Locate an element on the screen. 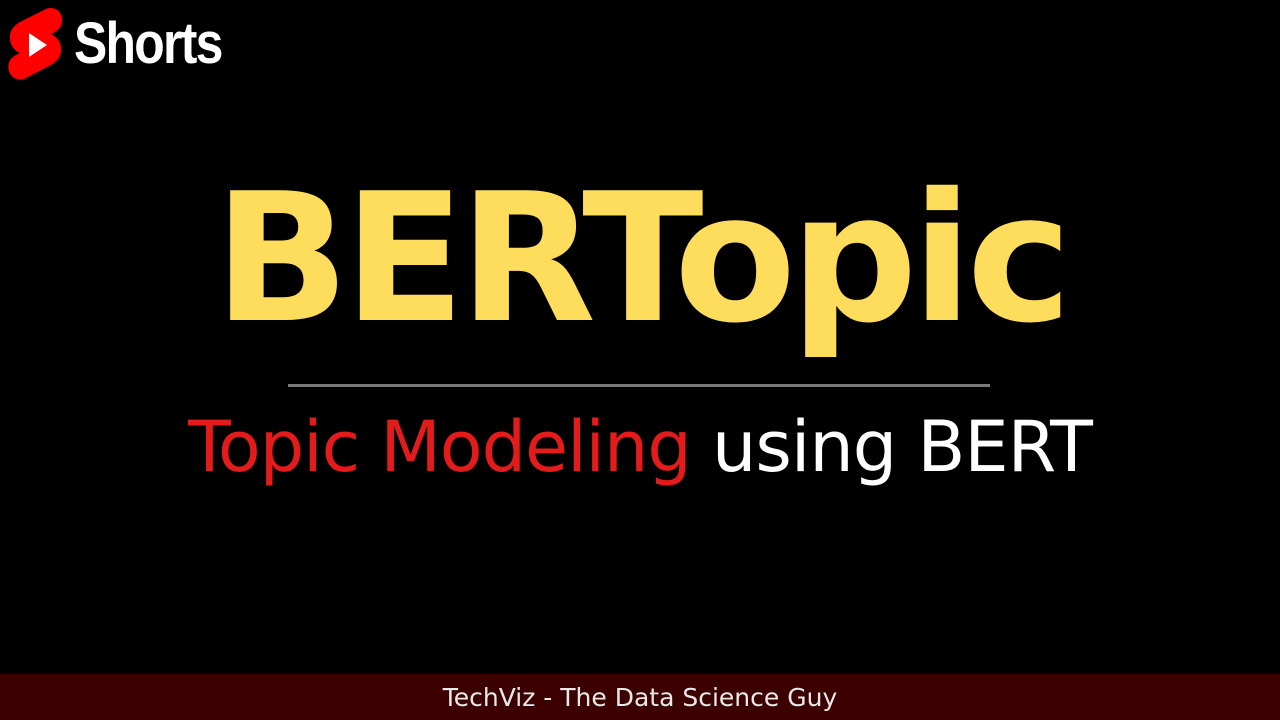 Image resolution: width=1280 pixels, height=720 pixels. title-divider is located at coordinates (639, 385).